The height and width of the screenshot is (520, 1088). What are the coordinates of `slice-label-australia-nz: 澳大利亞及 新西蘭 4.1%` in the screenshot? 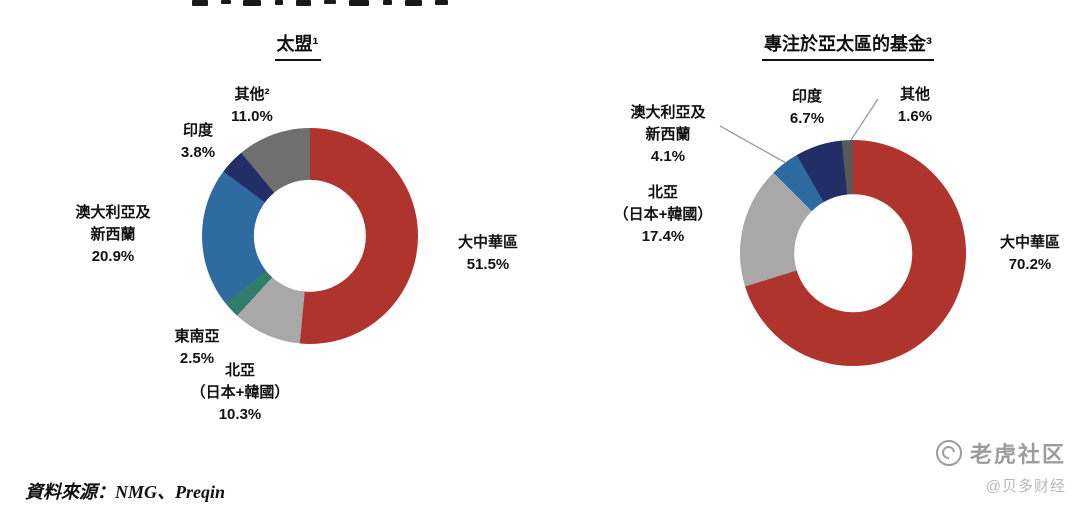 It's located at (668, 134).